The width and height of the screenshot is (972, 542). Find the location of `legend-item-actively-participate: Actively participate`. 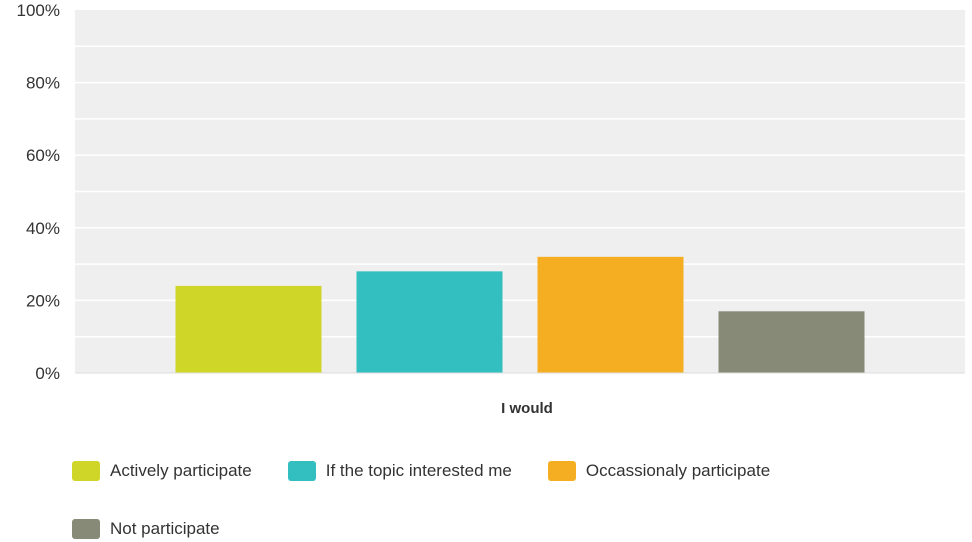

legend-item-actively-participate: Actively participate is located at coordinates (162, 471).